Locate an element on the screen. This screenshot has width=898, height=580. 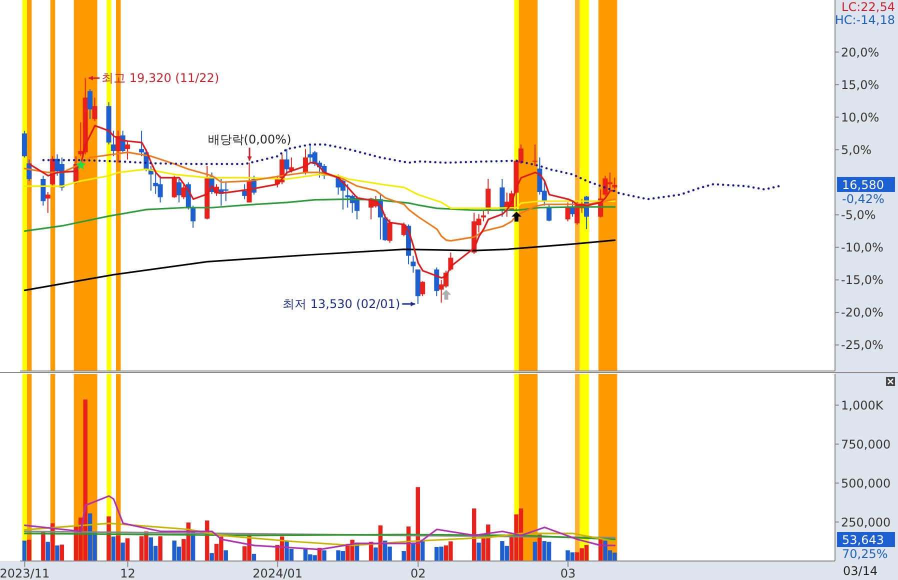
annotation: 배당락(0,00%) is located at coordinates (250, 139).